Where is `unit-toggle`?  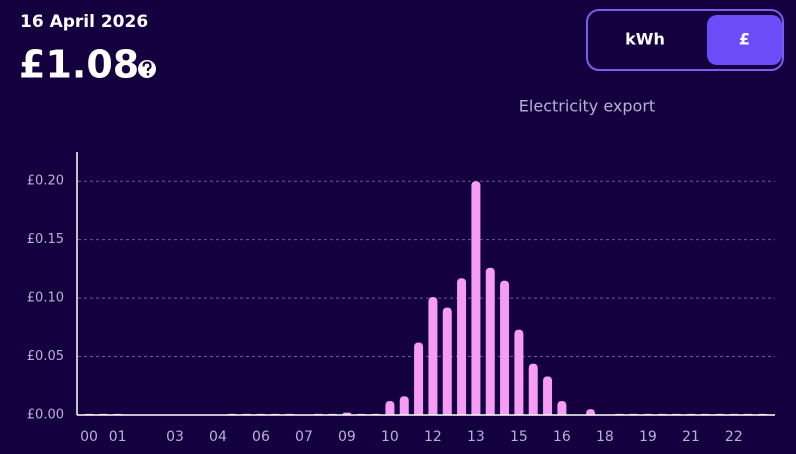 unit-toggle is located at coordinates (685, 40).